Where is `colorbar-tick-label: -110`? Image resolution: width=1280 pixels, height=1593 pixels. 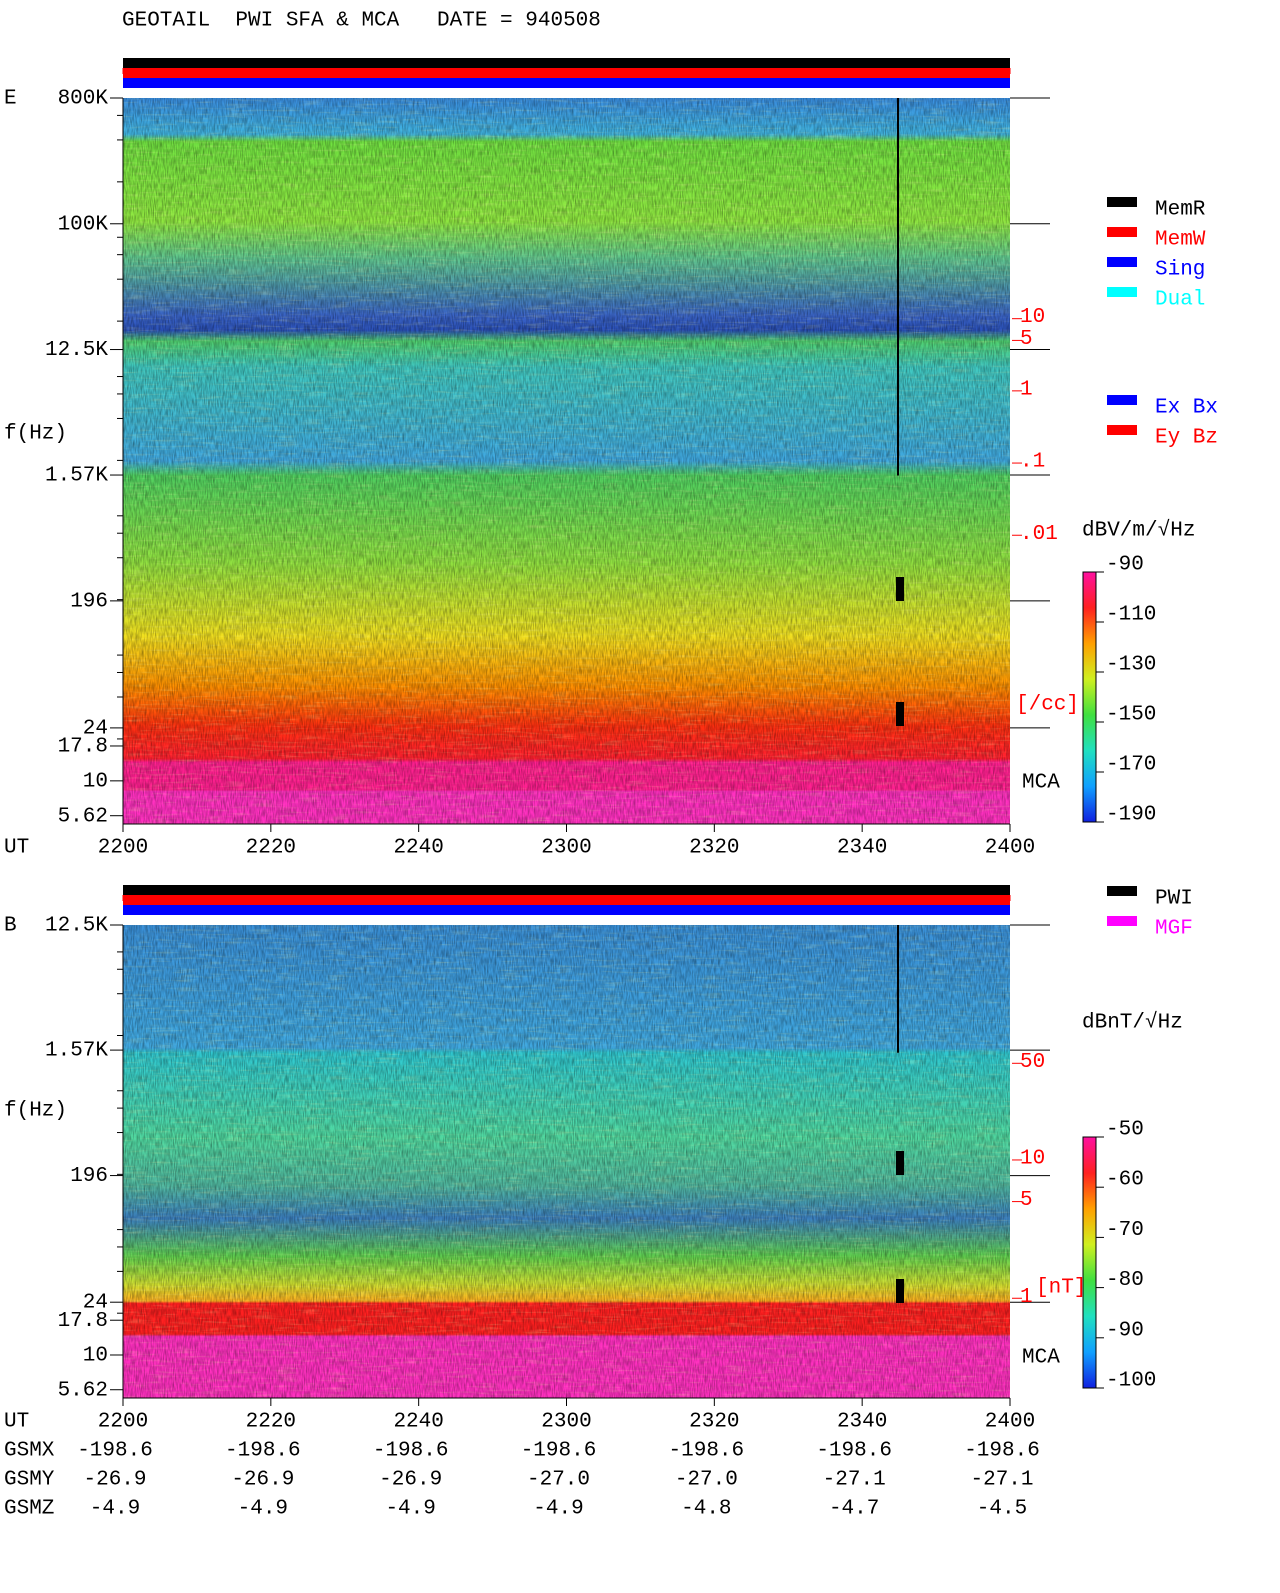 colorbar-tick-label: -110 is located at coordinates (1131, 615).